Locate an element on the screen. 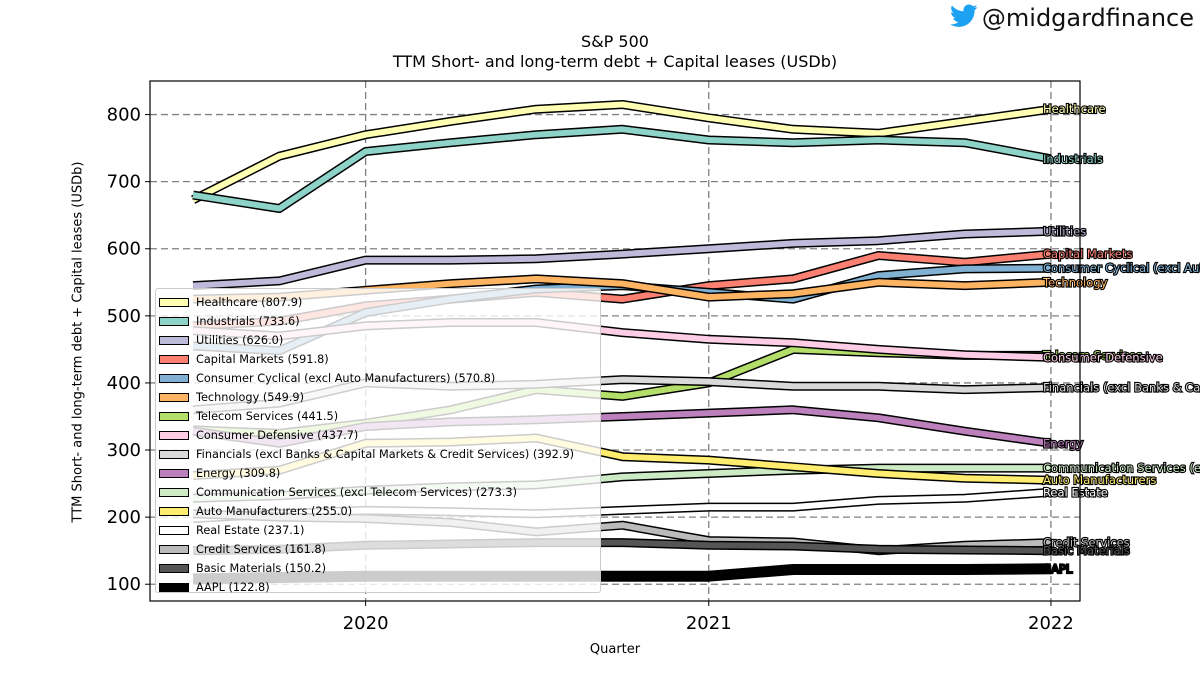 This screenshot has height=675, width=1200. series-end-label: AAPL is located at coordinates (1058, 569).